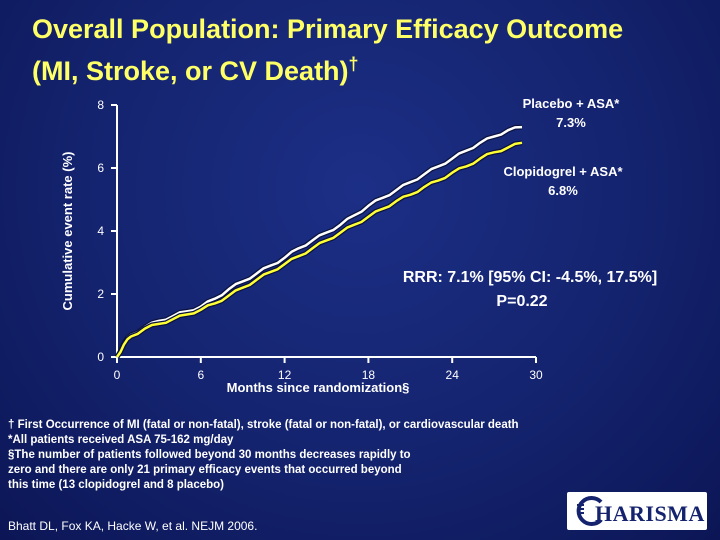 The image size is (720, 540). What do you see at coordinates (530, 277) in the screenshot?
I see `rrr-annotation: RRR: 7.1% [95% CI: -4.5%, 17.5%]` at bounding box center [530, 277].